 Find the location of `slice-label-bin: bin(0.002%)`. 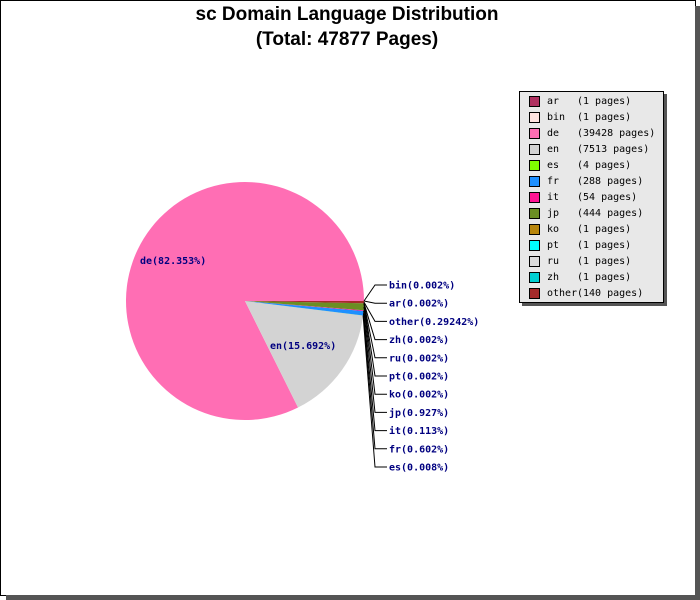

slice-label-bin: bin(0.002%) is located at coordinates (422, 286).